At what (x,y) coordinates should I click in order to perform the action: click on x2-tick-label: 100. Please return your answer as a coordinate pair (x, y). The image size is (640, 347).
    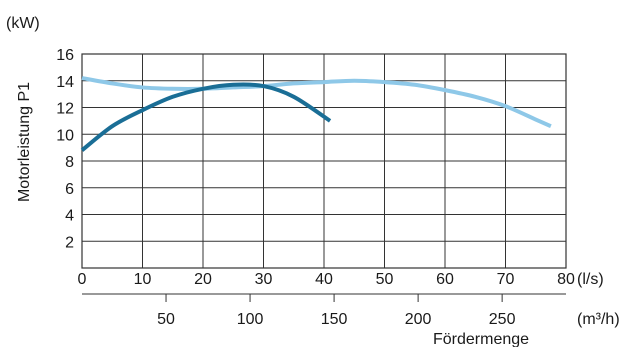
    Looking at the image, I should click on (250, 319).